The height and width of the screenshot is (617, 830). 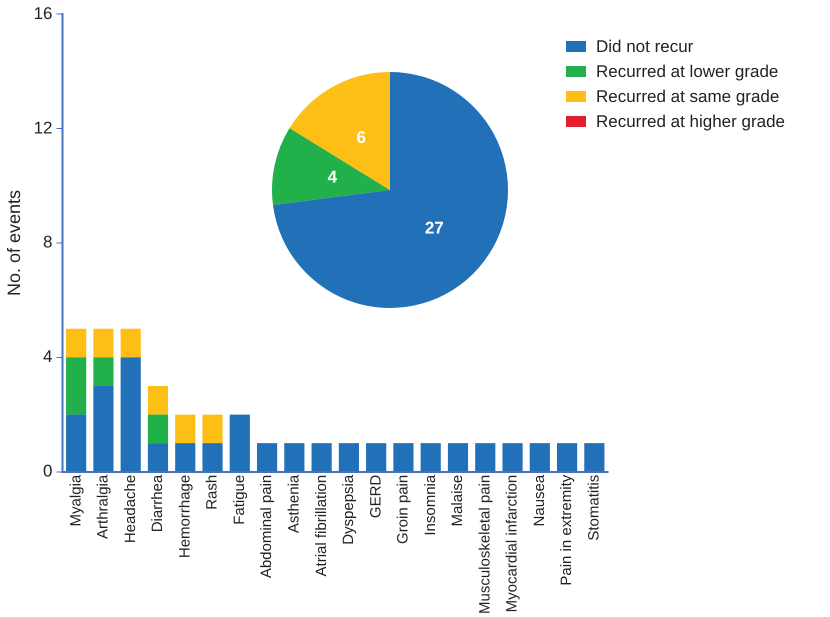 What do you see at coordinates (157, 503) in the screenshot?
I see `x-tick-label: Diarrhea` at bounding box center [157, 503].